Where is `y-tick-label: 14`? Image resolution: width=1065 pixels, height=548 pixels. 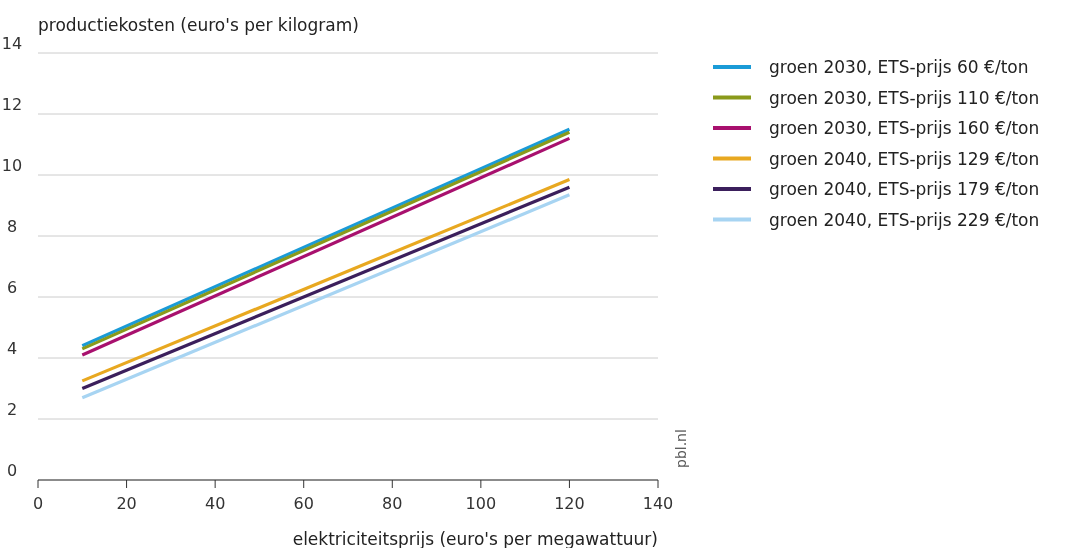 y-tick-label: 14 is located at coordinates (12, 43).